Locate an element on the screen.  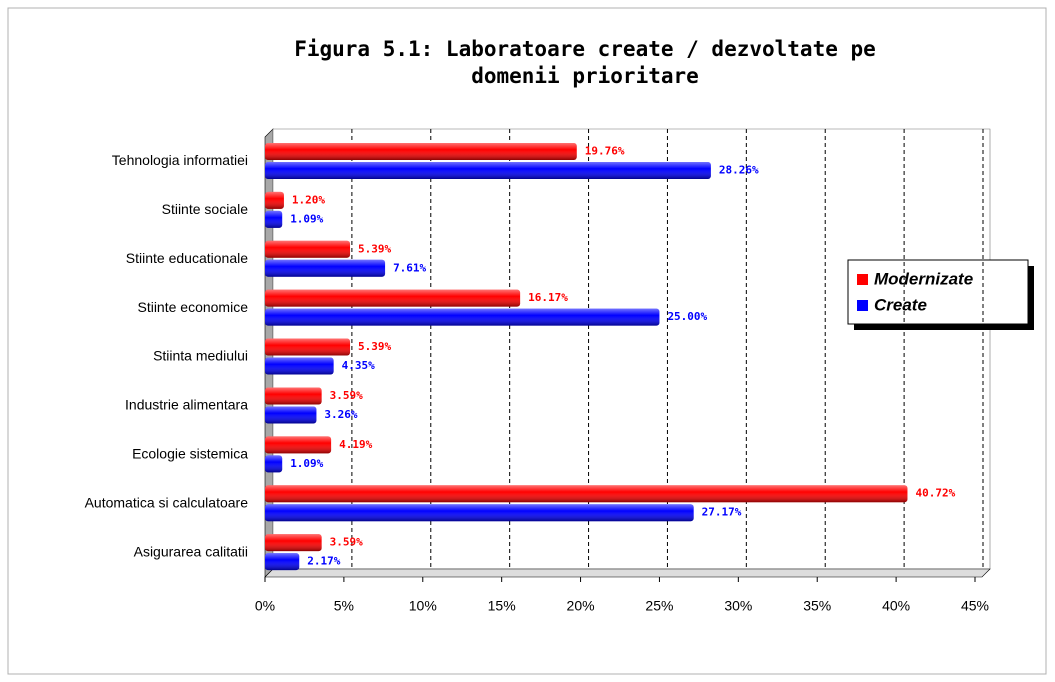
x-tick-label: 5% is located at coordinates (344, 606).